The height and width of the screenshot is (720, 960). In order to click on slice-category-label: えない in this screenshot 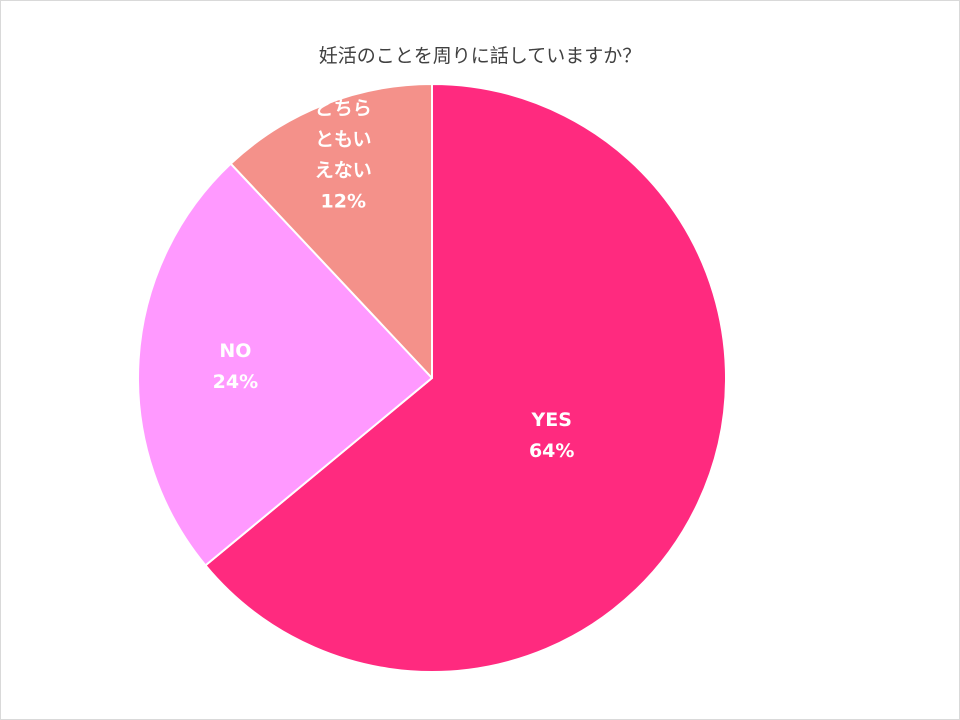, I will do `click(343, 170)`.